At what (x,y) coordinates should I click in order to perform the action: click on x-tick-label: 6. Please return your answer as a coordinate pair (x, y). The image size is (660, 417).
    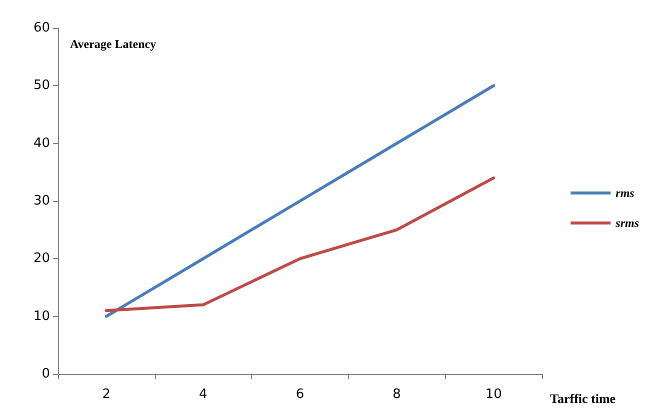
    Looking at the image, I should click on (300, 394).